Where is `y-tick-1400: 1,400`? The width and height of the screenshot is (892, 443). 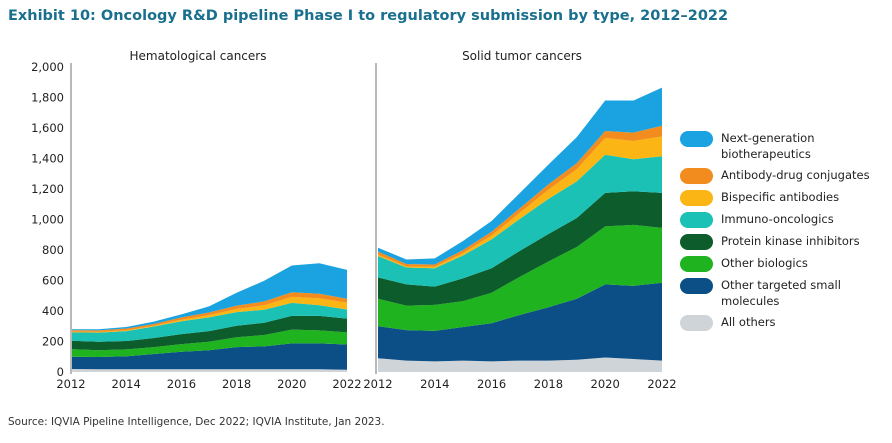
y-tick-1400: 1,400 is located at coordinates (47, 159).